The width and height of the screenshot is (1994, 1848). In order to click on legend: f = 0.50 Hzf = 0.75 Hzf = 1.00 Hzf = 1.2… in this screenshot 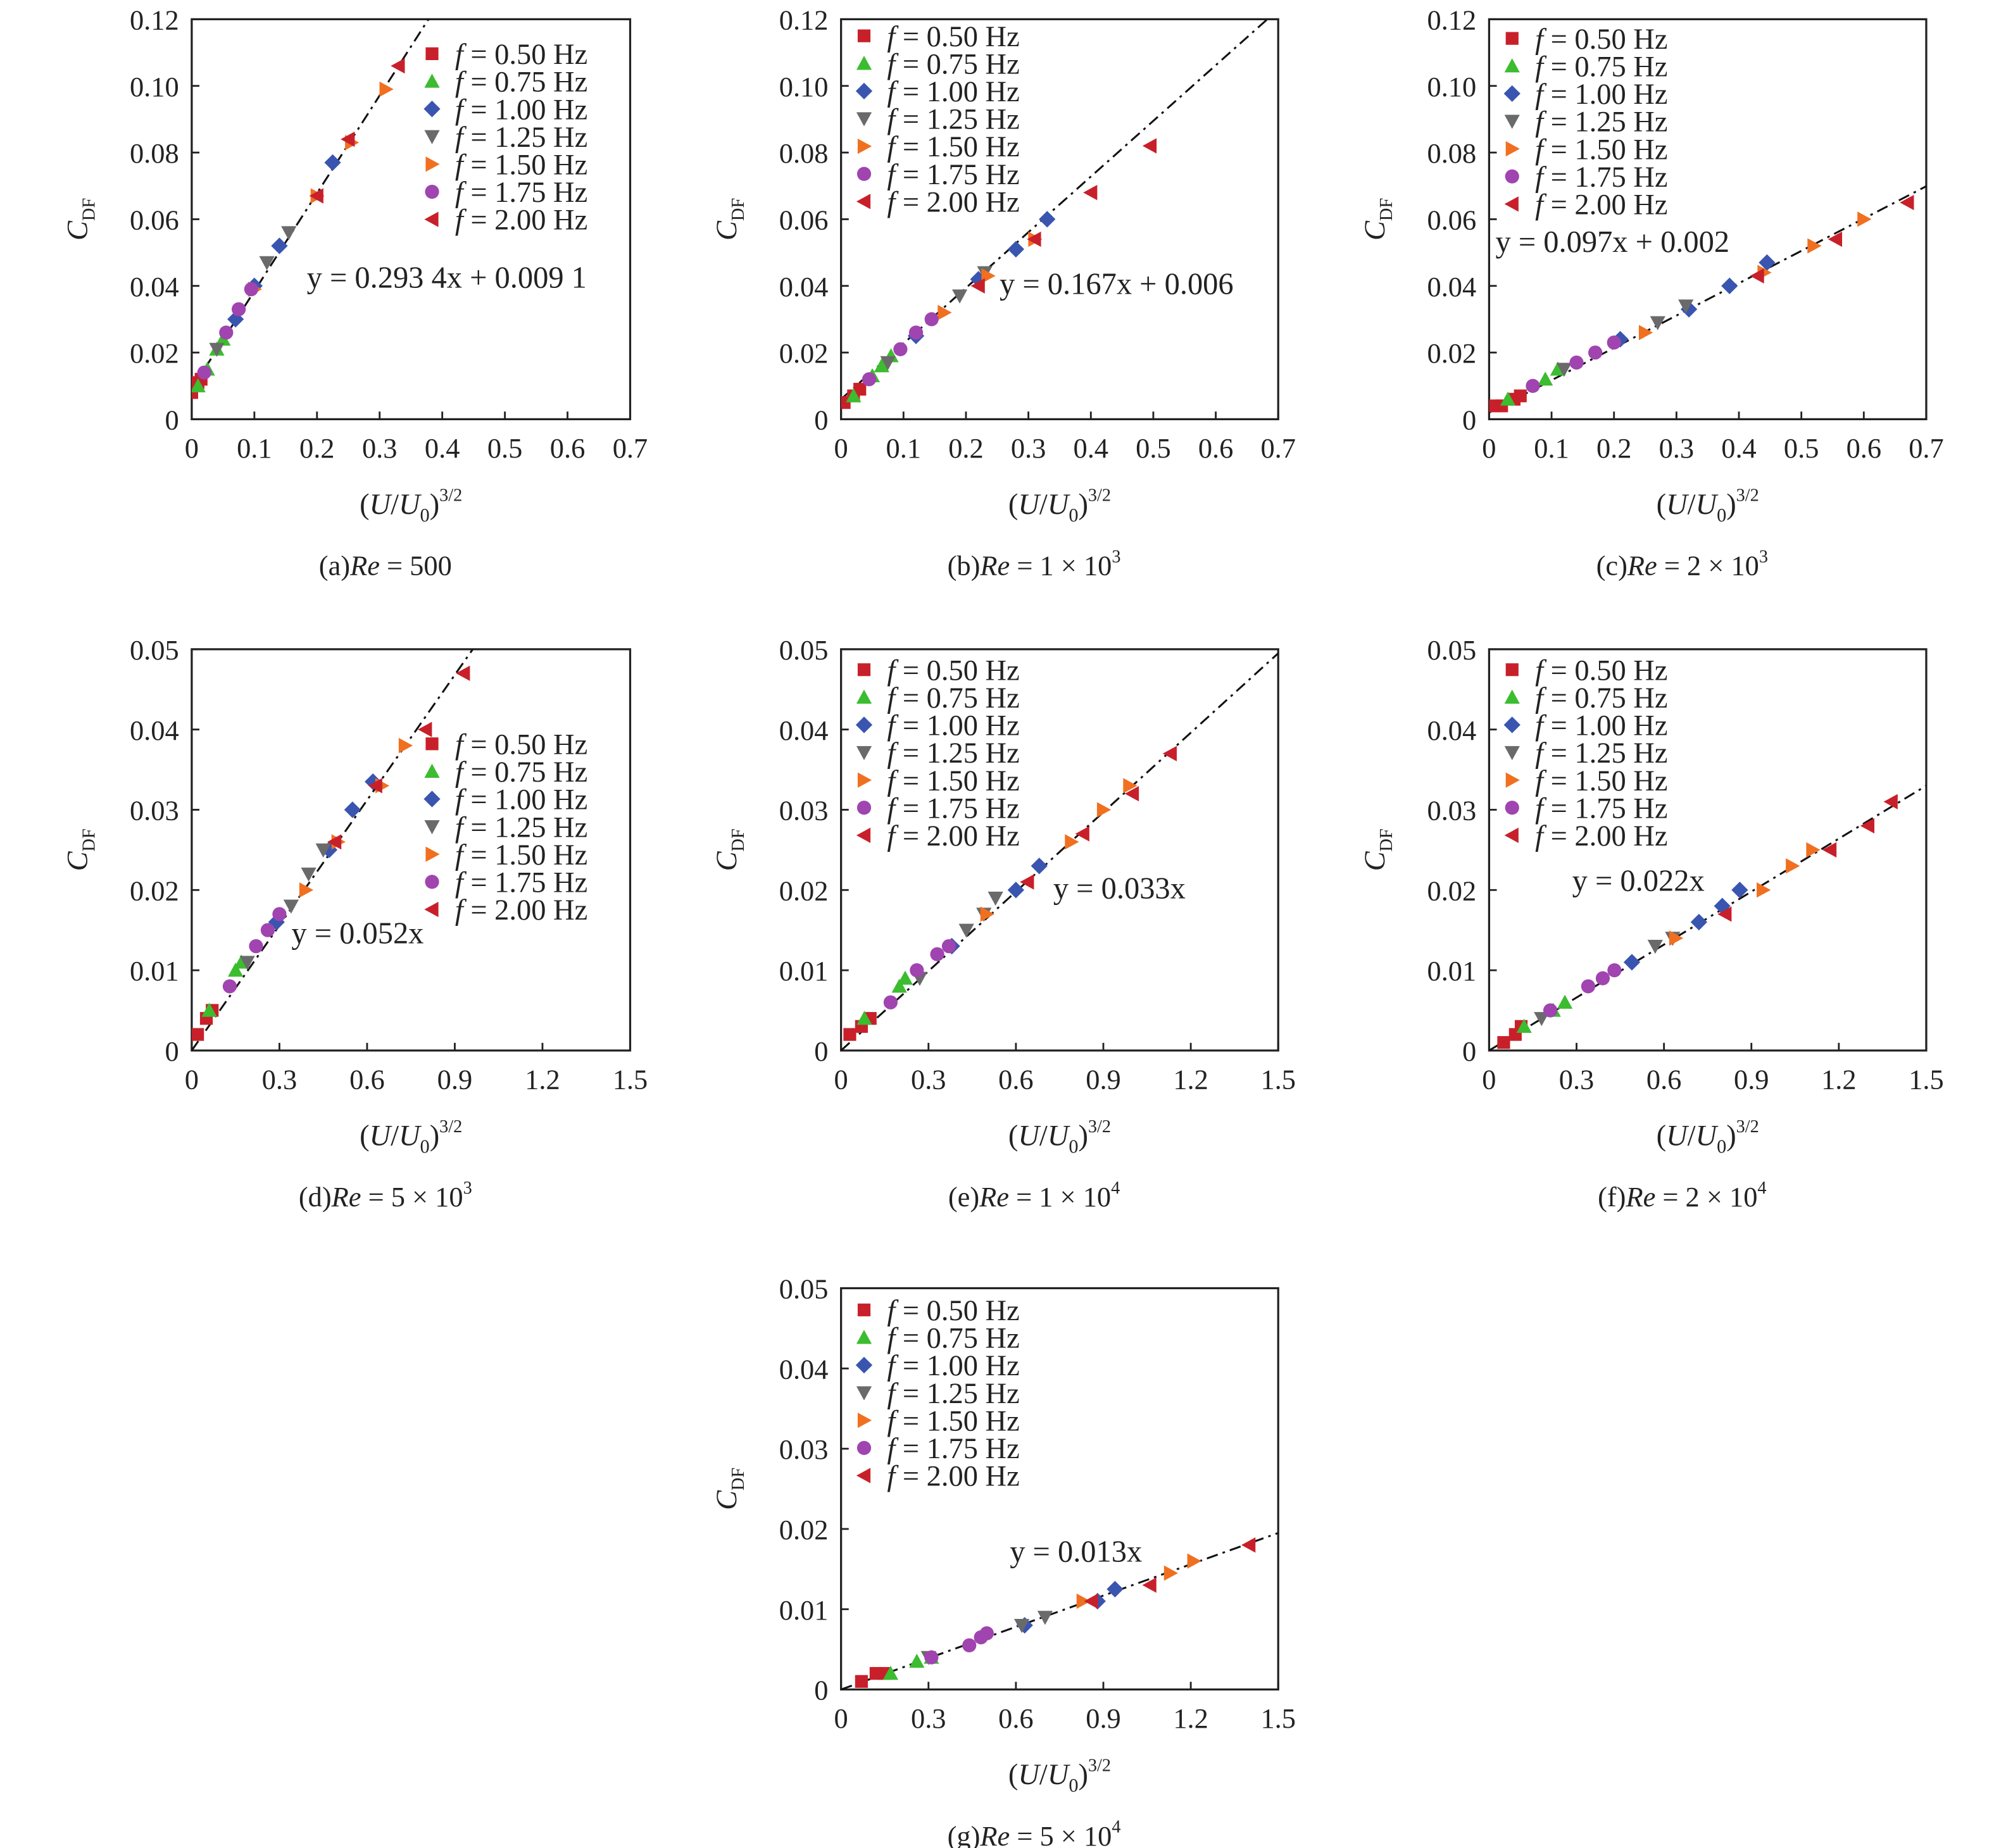, I will do `click(1585, 753)`.